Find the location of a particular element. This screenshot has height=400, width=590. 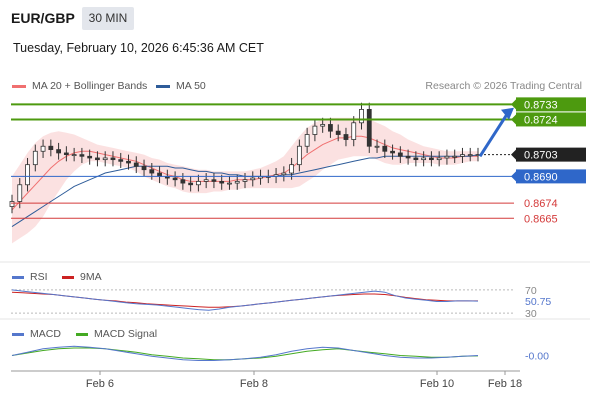

macd-signal-swatch is located at coordinates (82, 334).